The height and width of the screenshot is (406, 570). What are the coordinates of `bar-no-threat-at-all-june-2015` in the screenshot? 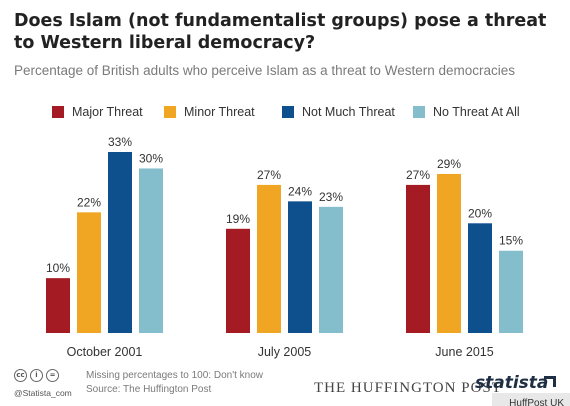 It's located at (511, 291).